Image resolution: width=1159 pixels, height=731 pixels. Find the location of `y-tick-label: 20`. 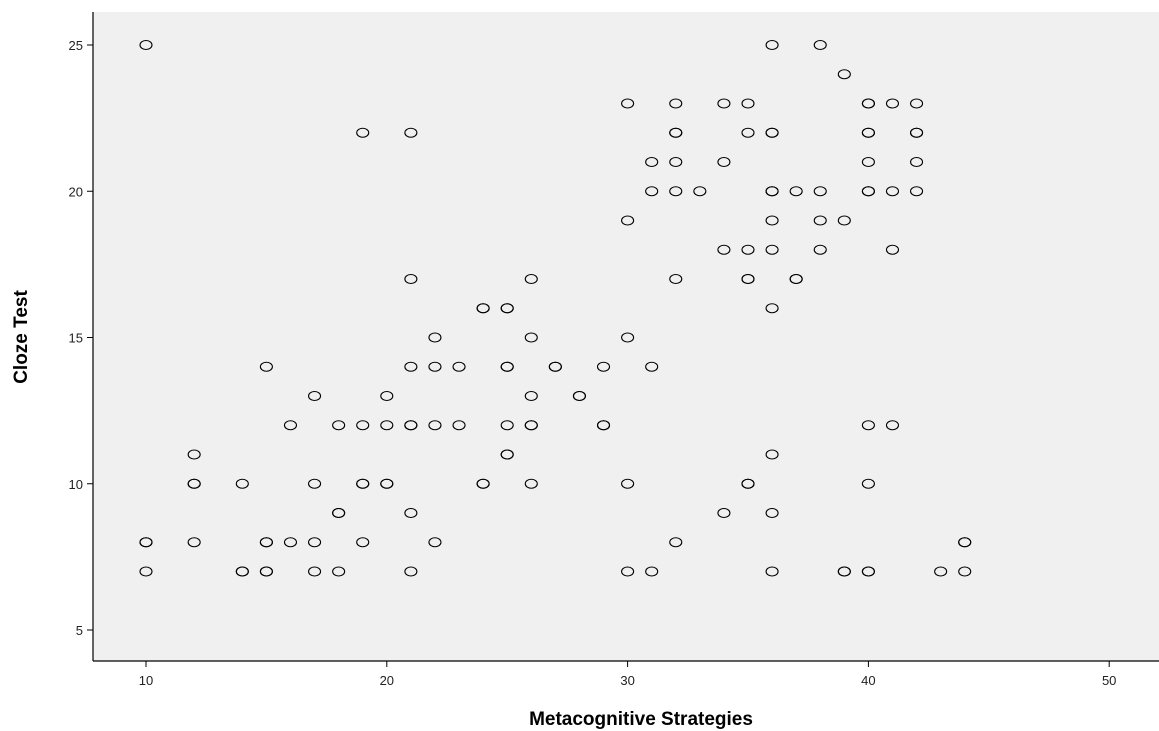

y-tick-label: 20 is located at coordinates (76, 191).